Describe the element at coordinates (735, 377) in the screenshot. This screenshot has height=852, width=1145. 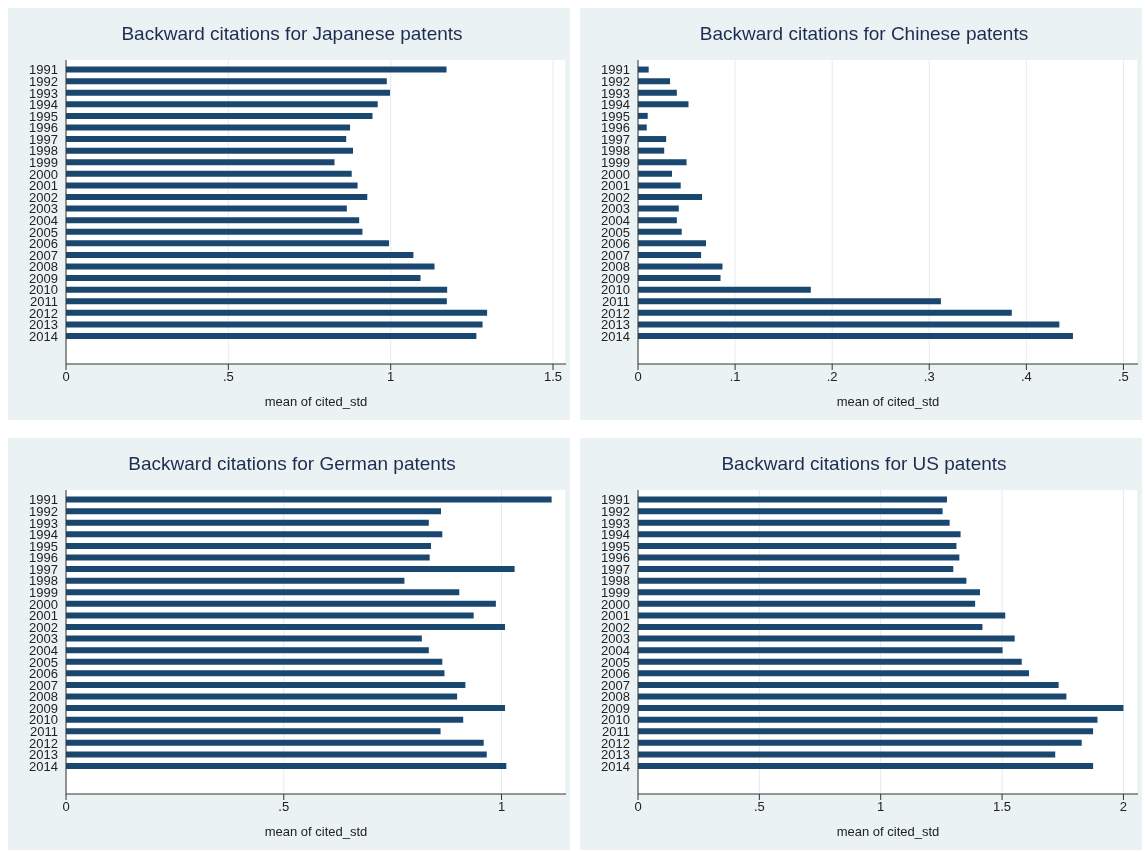
I see `x-tick-label: .1` at that location.